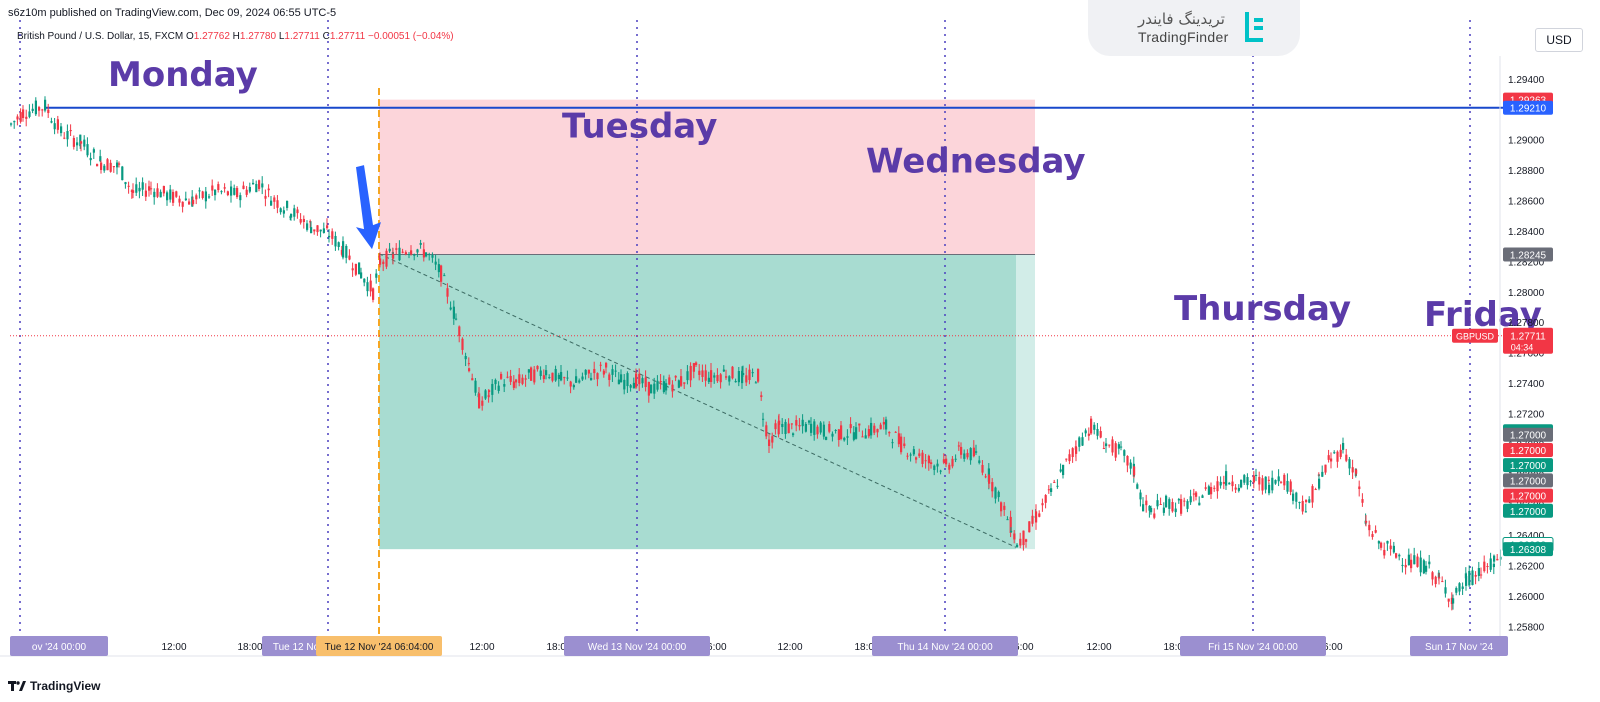  What do you see at coordinates (1528, 550) in the screenshot?
I see `price-tag-label: 1.26308` at bounding box center [1528, 550].